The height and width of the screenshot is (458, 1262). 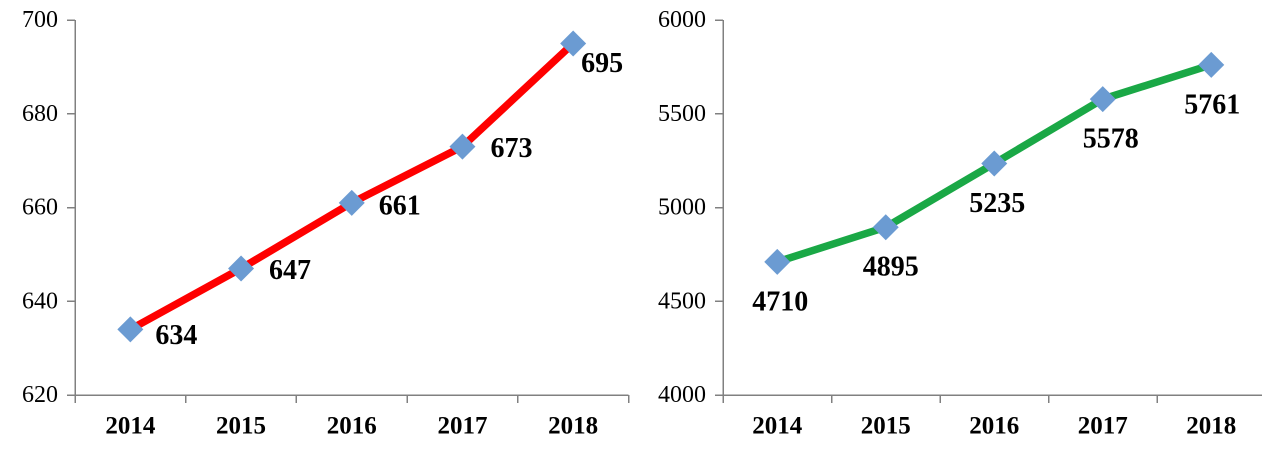 I want to click on data-label: 634, so click(x=176, y=335).